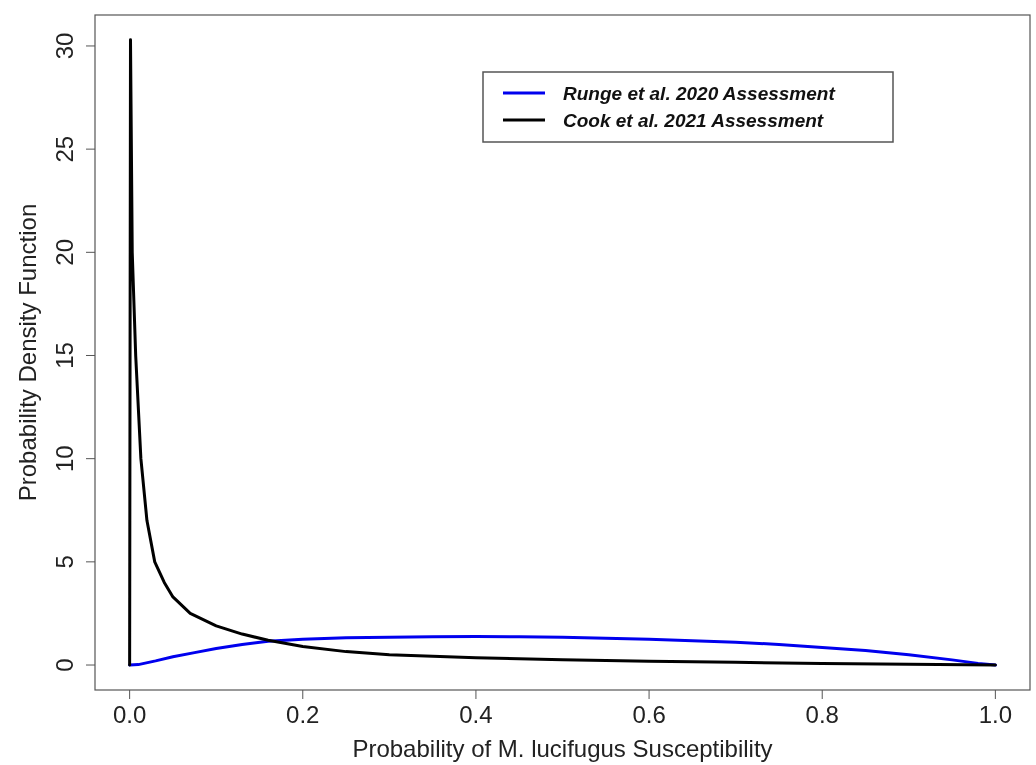  I want to click on y-tick-label: 0, so click(64, 665).